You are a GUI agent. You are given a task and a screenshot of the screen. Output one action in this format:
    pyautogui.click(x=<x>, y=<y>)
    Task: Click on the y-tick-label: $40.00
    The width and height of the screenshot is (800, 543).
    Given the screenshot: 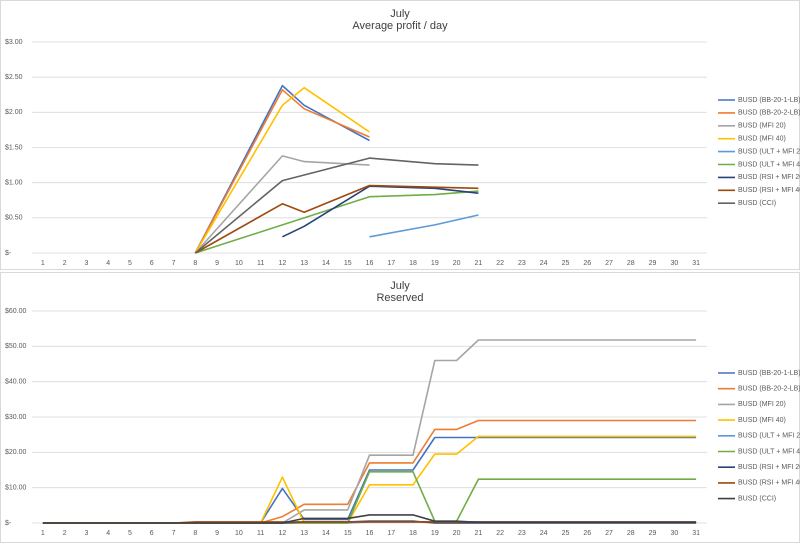 What is the action you would take?
    pyautogui.click(x=16, y=382)
    